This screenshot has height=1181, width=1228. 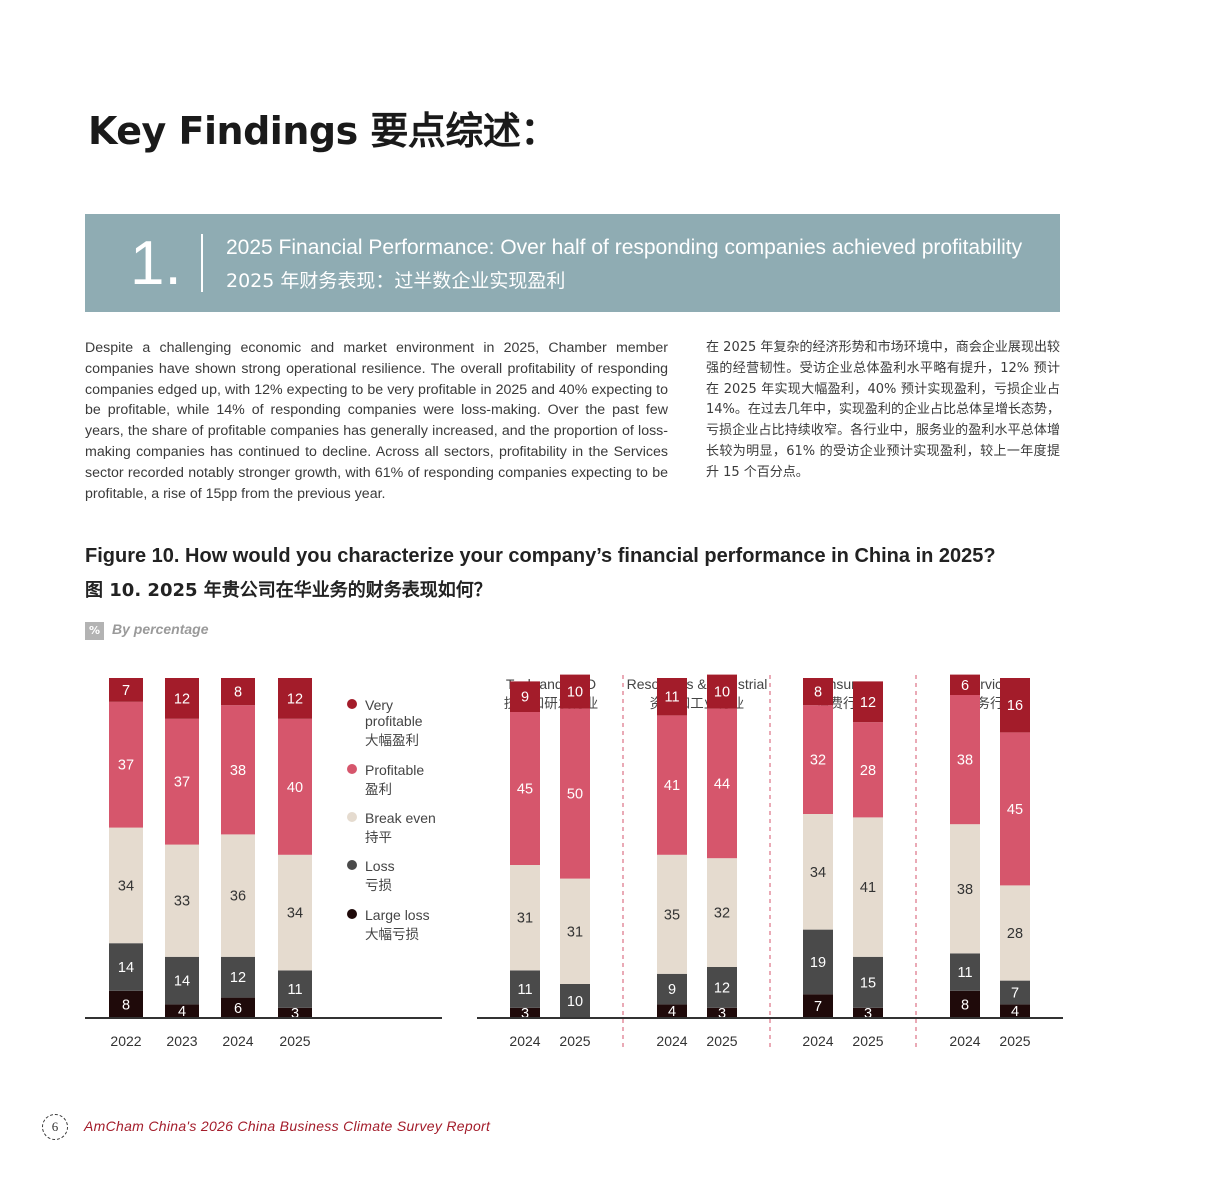 What do you see at coordinates (392, 935) in the screenshot?
I see `legend-label-zh-4: 大幅亏损` at bounding box center [392, 935].